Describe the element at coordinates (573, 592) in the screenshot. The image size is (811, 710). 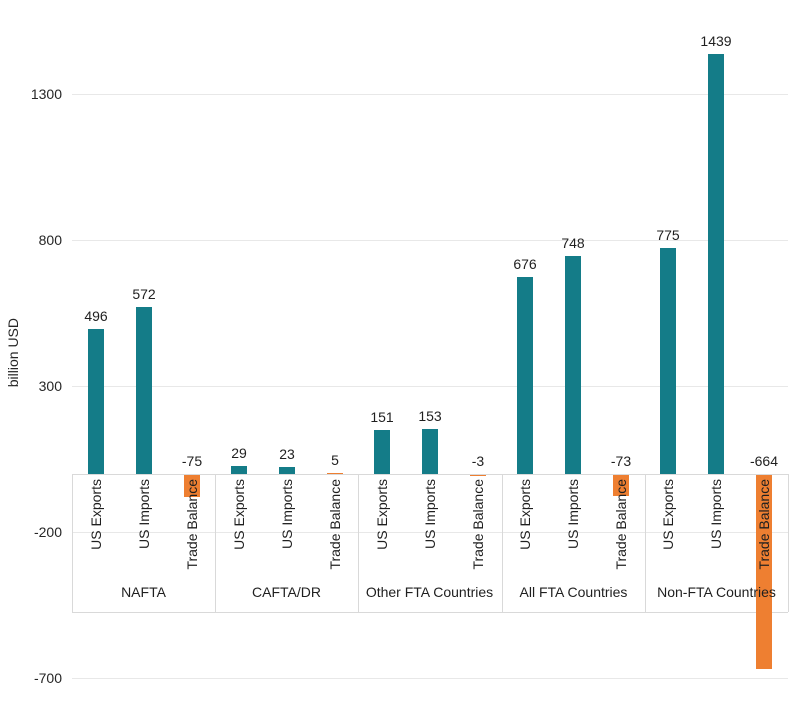
I see `group-label: All FTA Countries` at that location.